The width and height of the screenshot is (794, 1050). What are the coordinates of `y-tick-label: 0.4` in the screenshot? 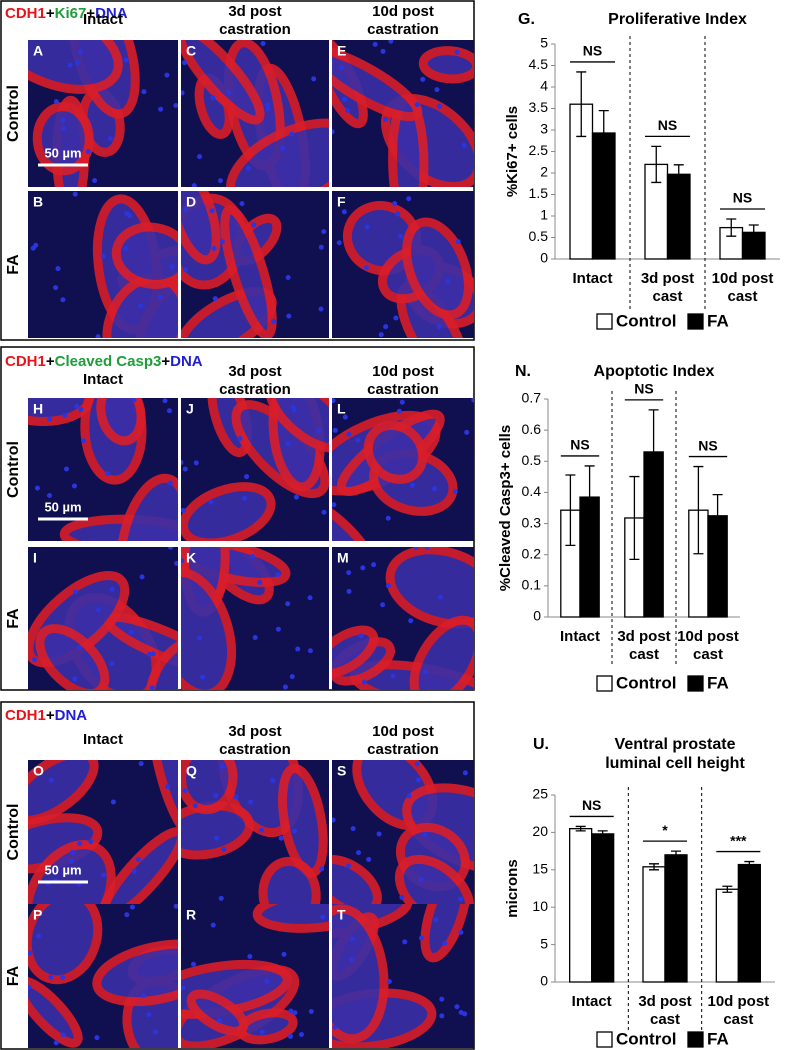 It's located at (532, 491).